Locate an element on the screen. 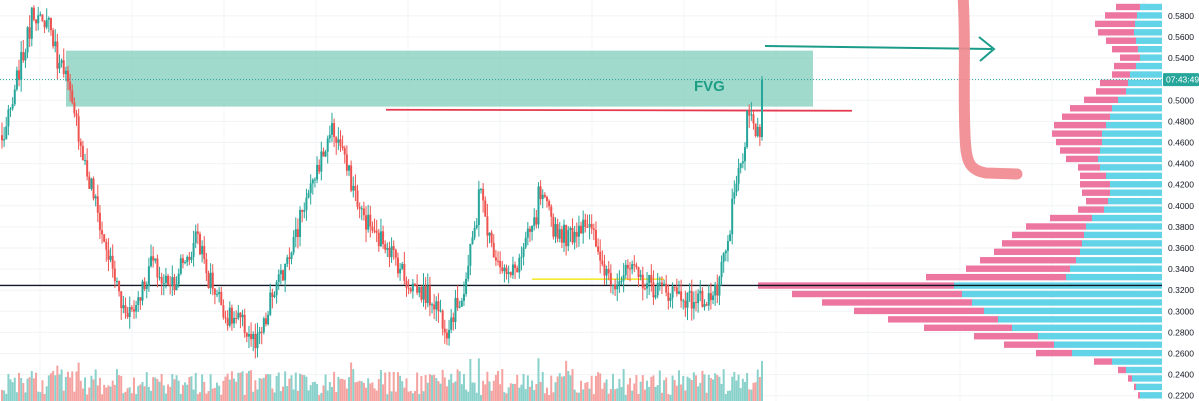 Image resolution: width=1199 pixels, height=401 pixels. resistance-line is located at coordinates (619, 110).